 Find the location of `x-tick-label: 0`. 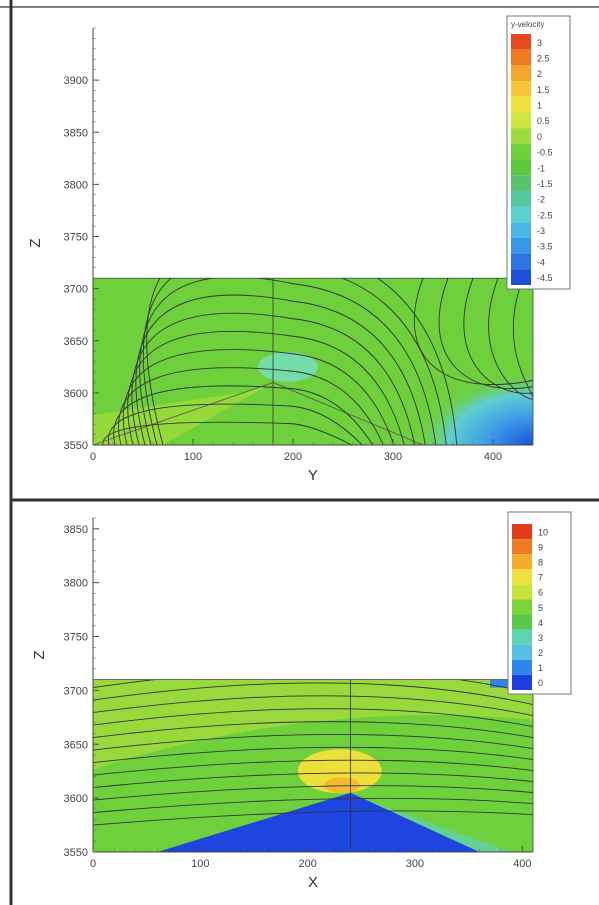

x-tick-label: 0 is located at coordinates (93, 457).